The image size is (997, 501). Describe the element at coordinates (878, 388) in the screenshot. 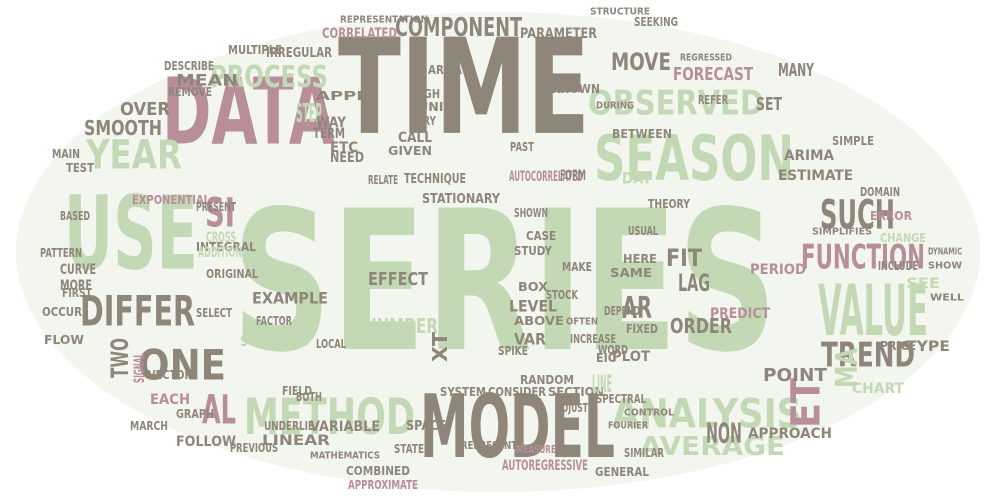

I see `cloud-word: CHART` at that location.